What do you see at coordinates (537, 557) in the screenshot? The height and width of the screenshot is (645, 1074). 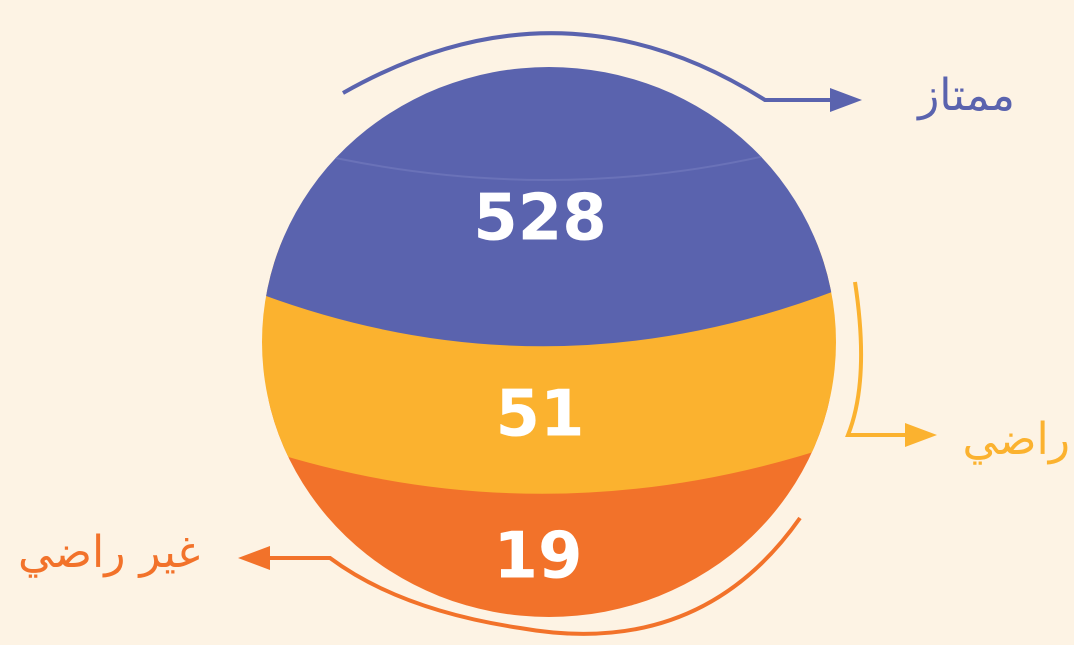 I see `value: 19` at bounding box center [537, 557].